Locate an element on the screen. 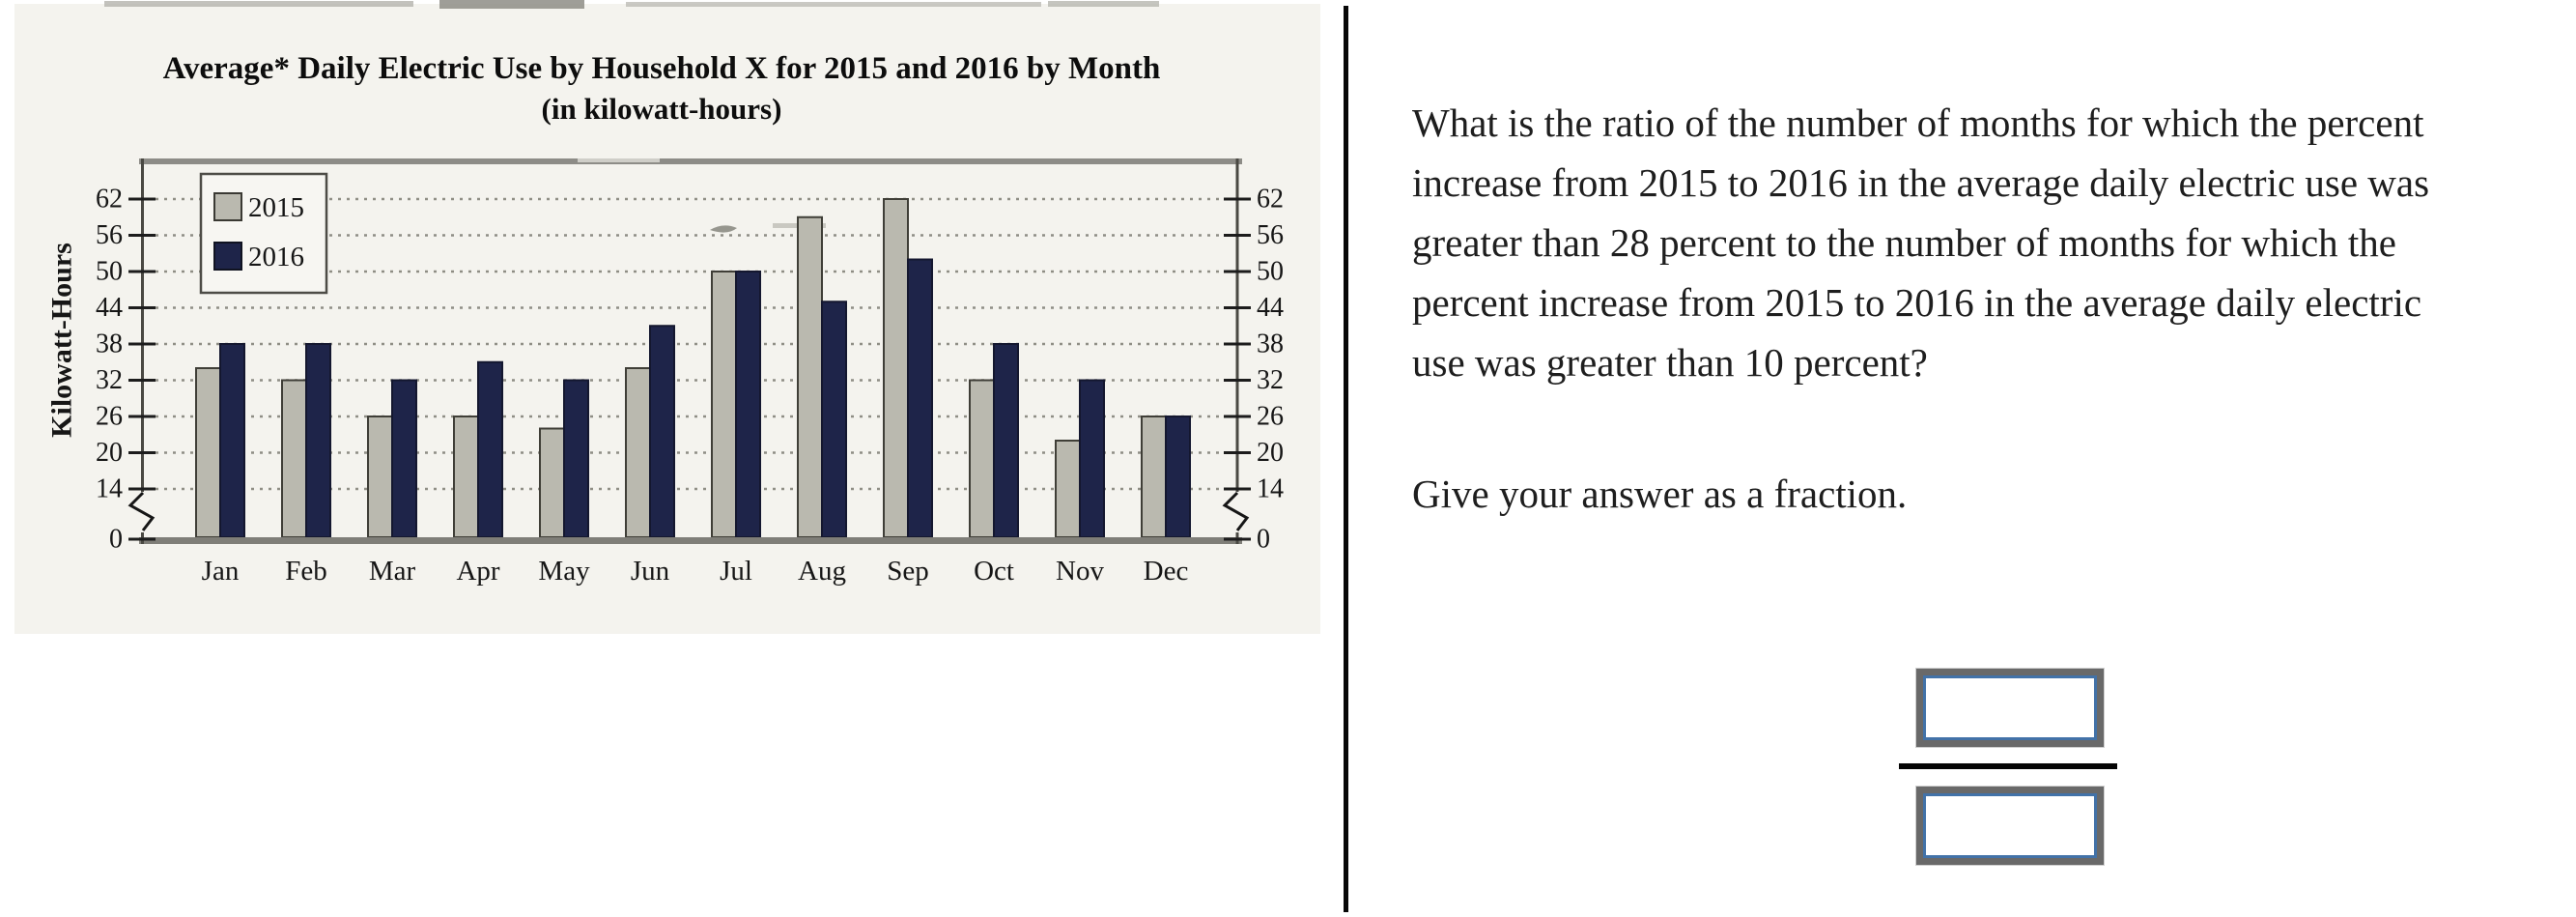  denominator-input is located at coordinates (2010, 825).